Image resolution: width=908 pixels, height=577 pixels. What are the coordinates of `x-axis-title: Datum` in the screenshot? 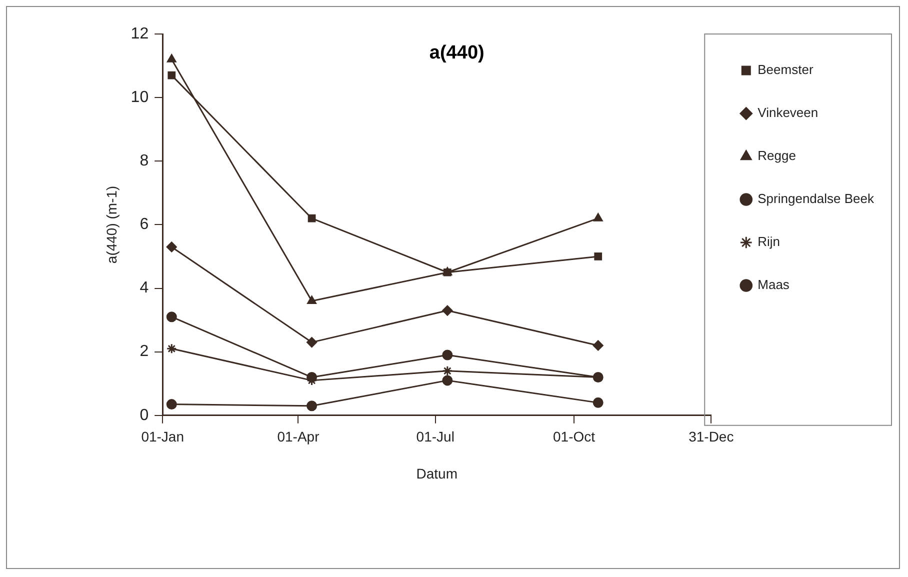 It's located at (437, 473).